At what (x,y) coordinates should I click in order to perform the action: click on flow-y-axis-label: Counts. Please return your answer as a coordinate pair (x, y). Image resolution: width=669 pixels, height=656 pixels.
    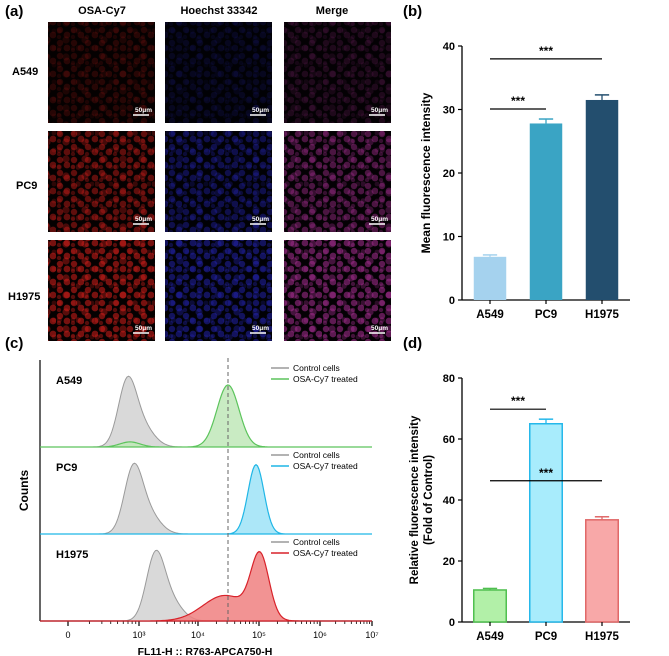
    Looking at the image, I should click on (24, 491).